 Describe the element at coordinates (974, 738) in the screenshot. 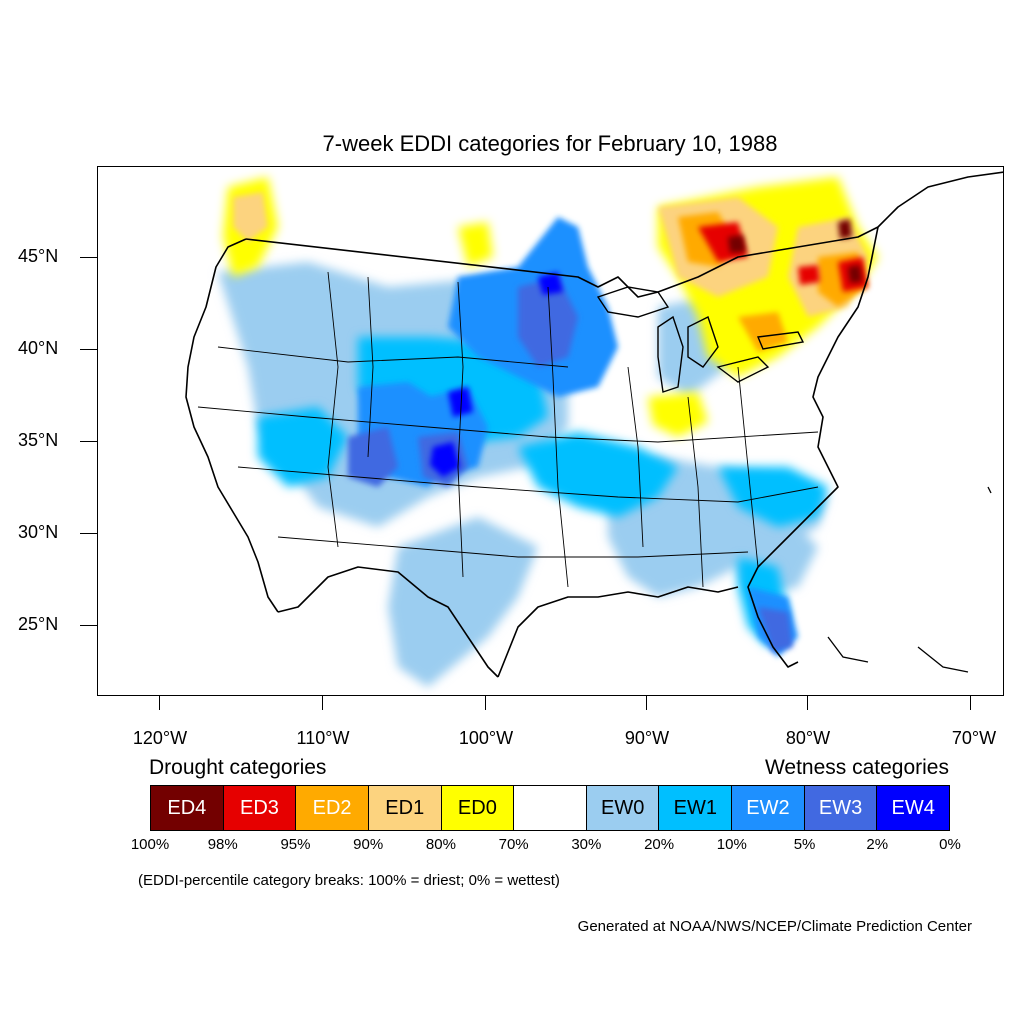

I see `lon-label: 70°W` at that location.